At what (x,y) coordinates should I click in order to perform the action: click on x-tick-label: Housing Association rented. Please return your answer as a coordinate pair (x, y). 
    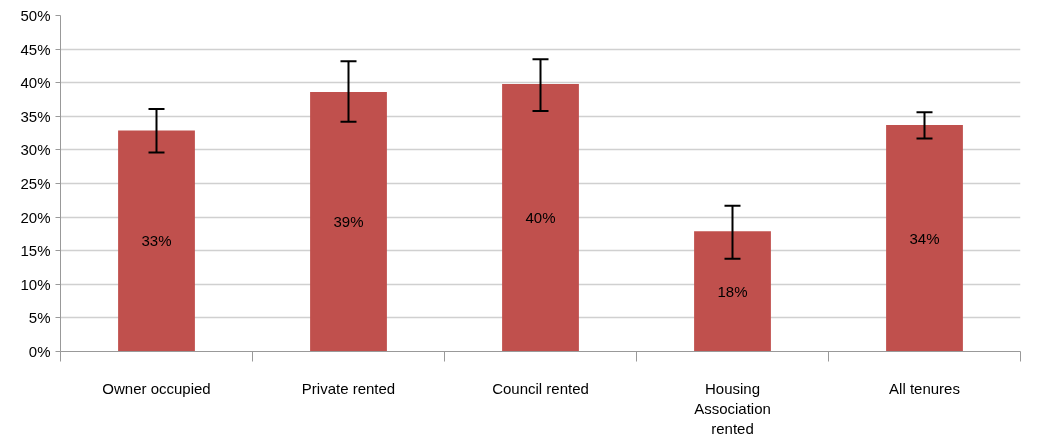
    Looking at the image, I should click on (732, 408).